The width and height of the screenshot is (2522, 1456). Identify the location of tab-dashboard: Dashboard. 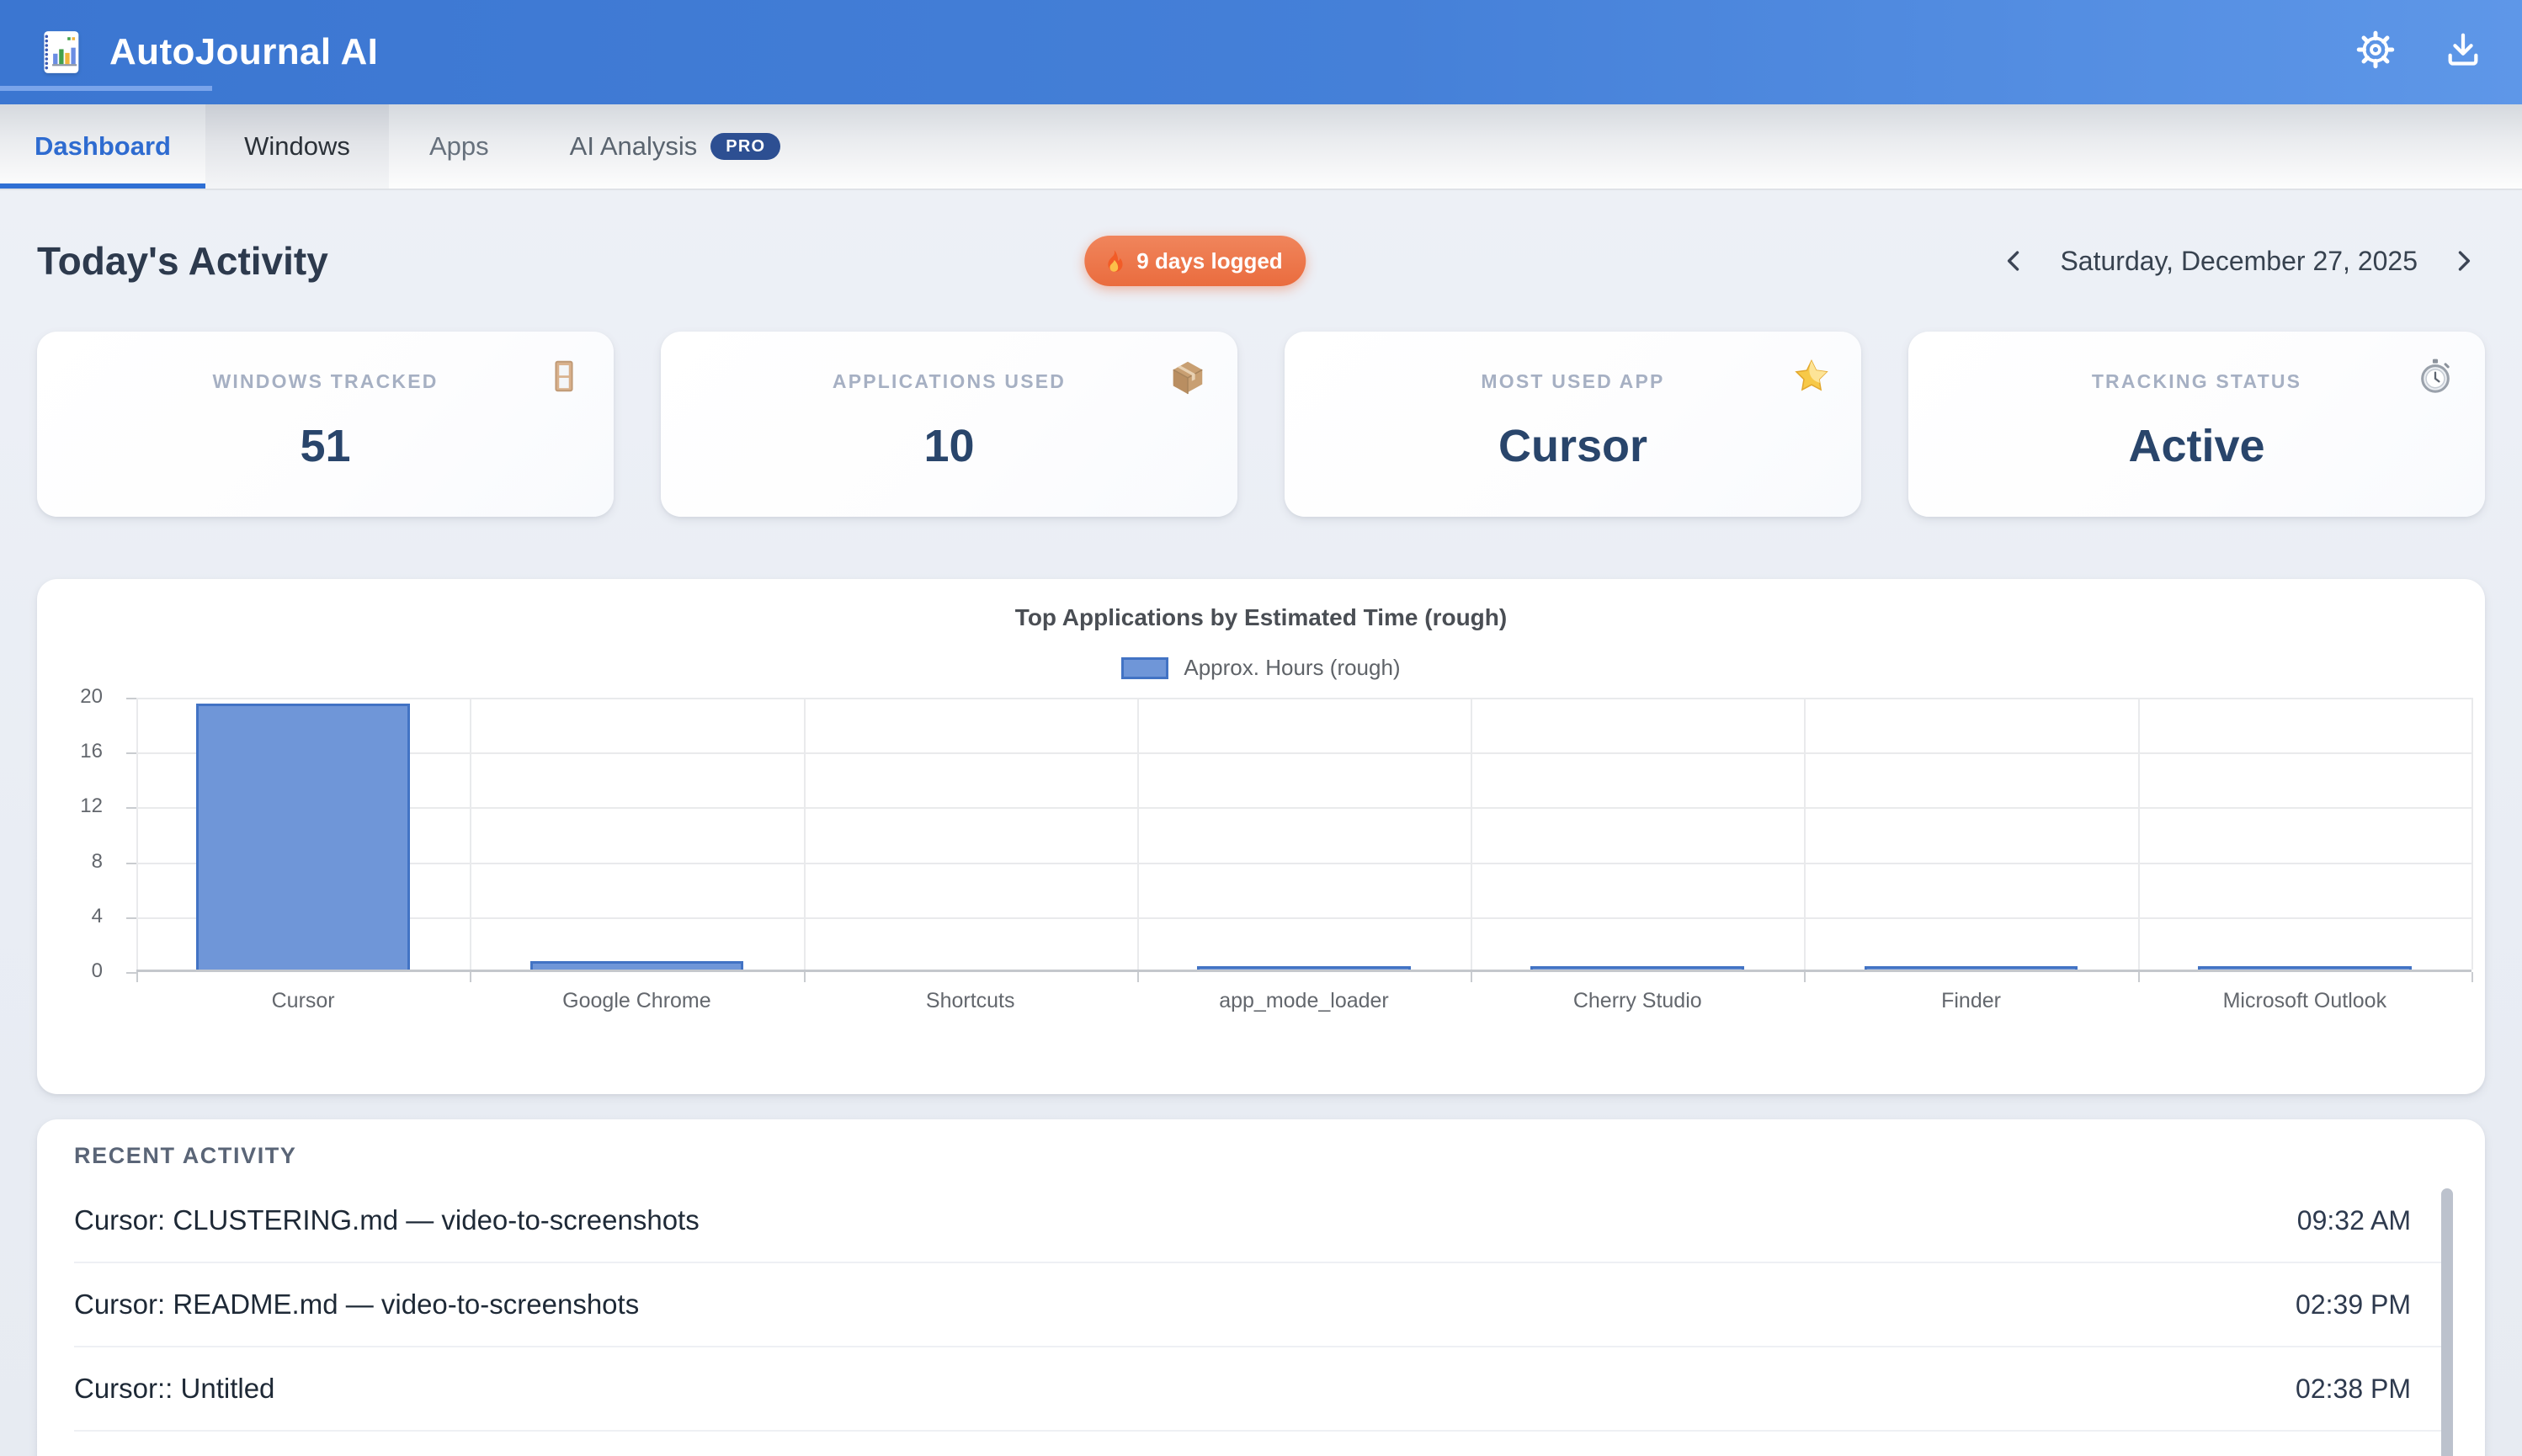
(102, 147).